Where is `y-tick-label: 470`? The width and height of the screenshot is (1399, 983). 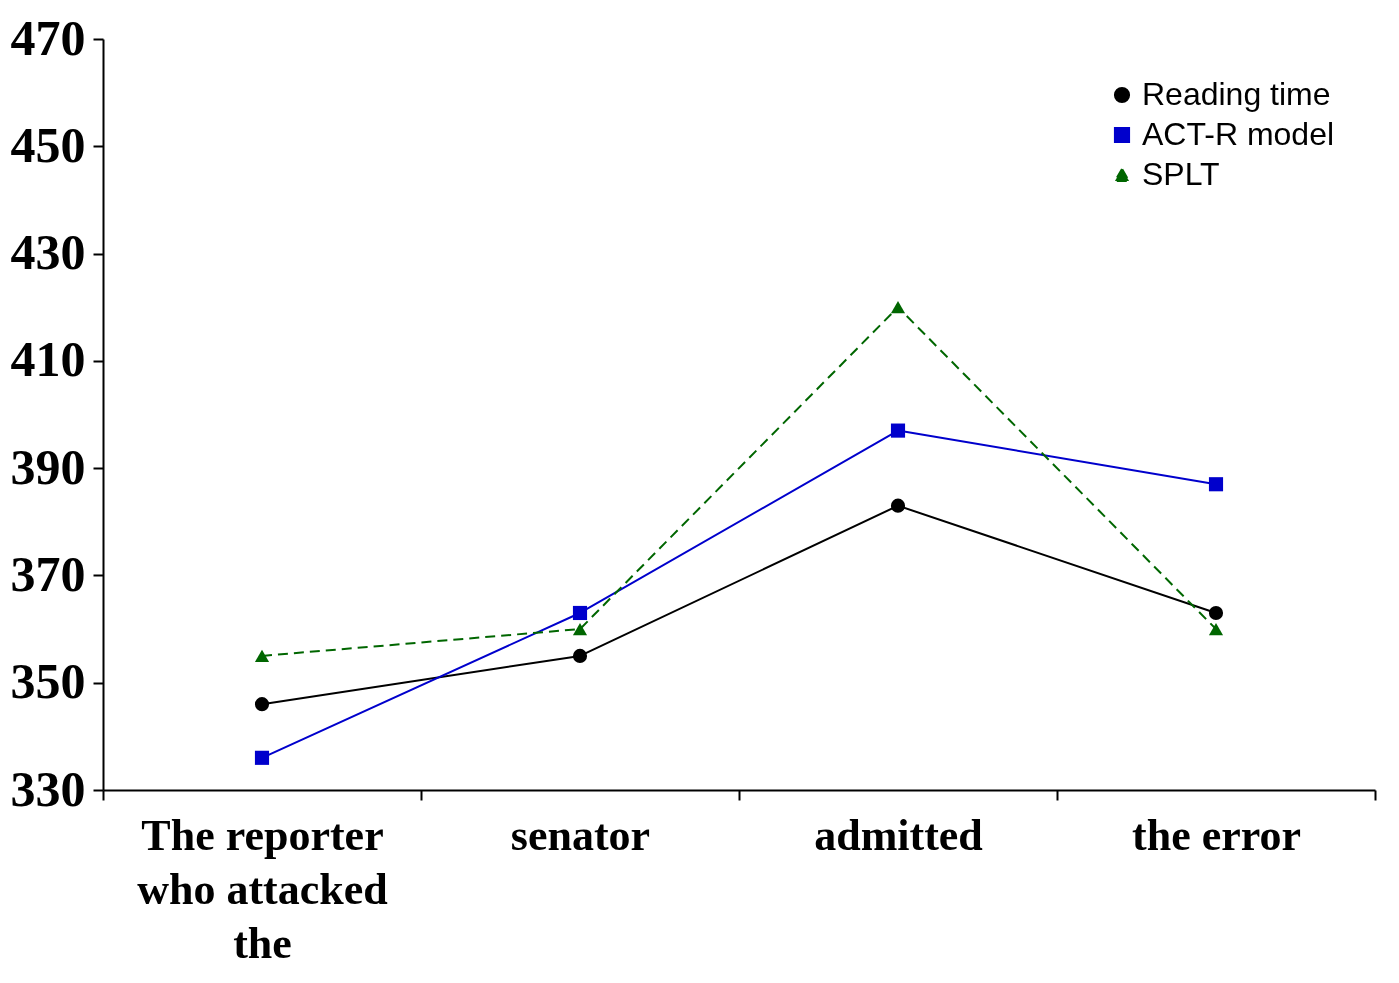 y-tick-label: 470 is located at coordinates (48, 37).